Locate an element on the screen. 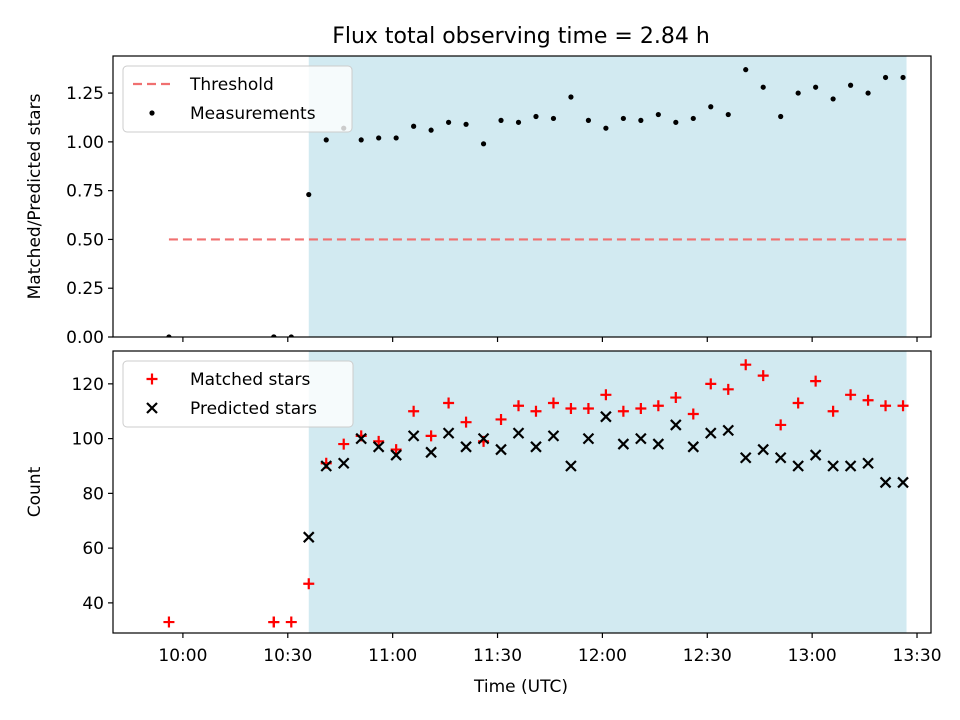  x-tick-label: 10:00 is located at coordinates (182, 656).